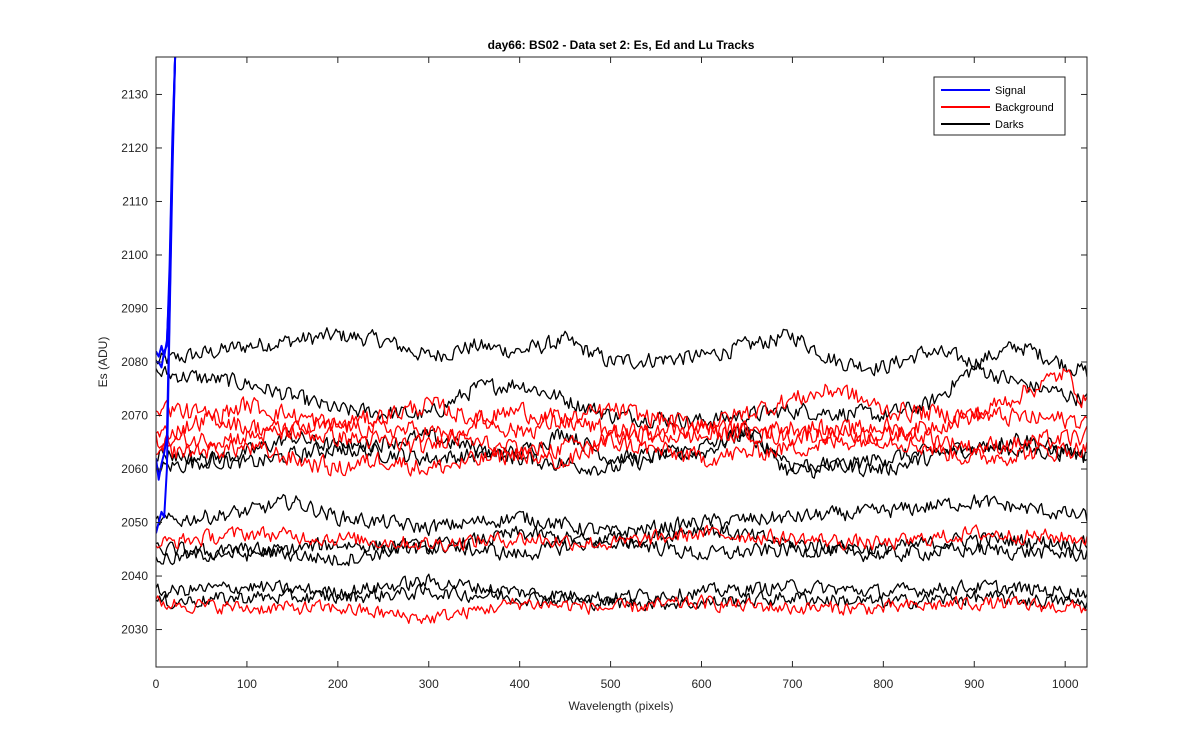  I want to click on y-tick-label: 2050, so click(134, 523).